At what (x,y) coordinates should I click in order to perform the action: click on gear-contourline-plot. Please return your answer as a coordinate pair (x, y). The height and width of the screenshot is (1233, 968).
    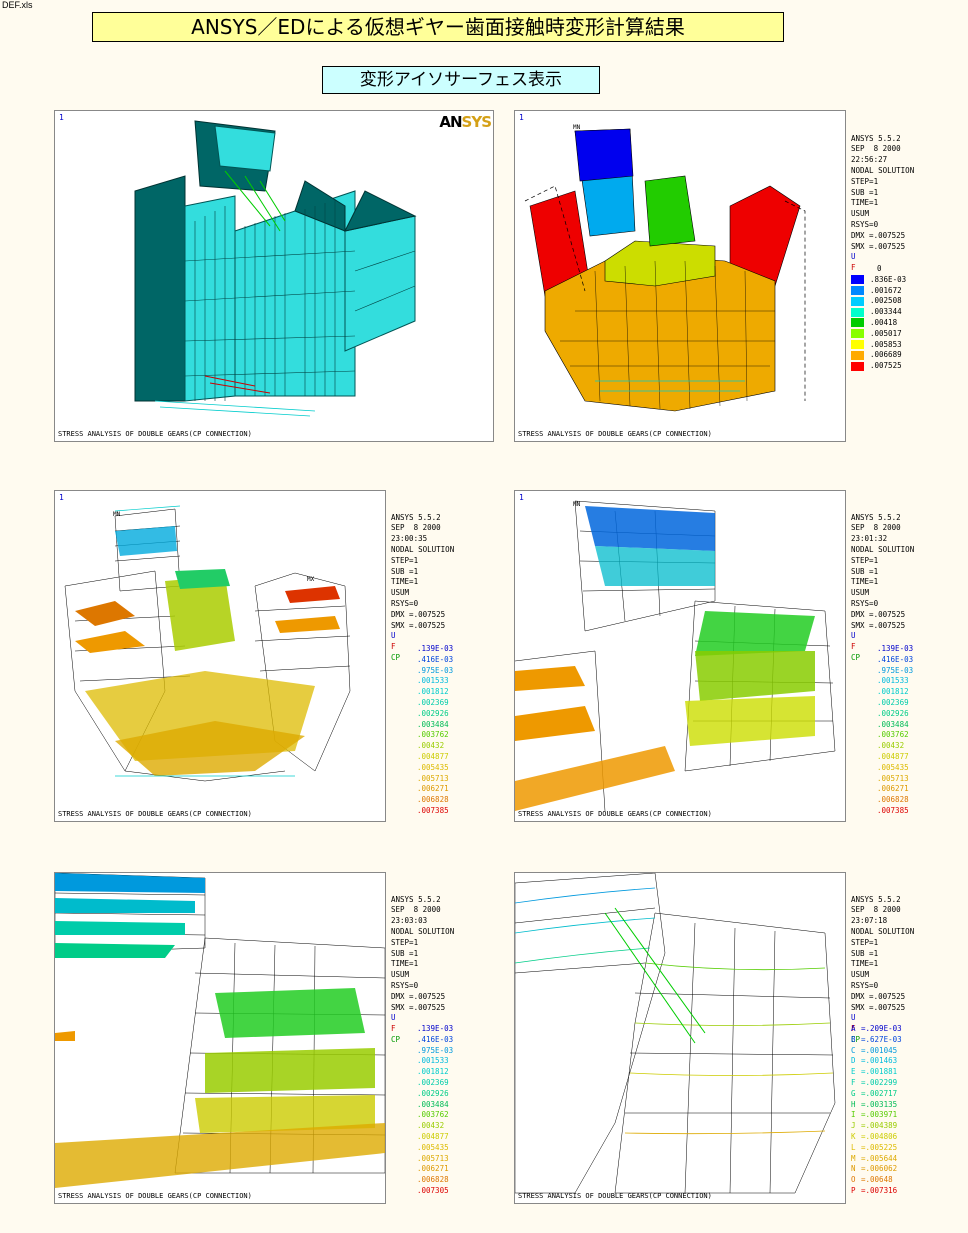
    Looking at the image, I should click on (675, 1033).